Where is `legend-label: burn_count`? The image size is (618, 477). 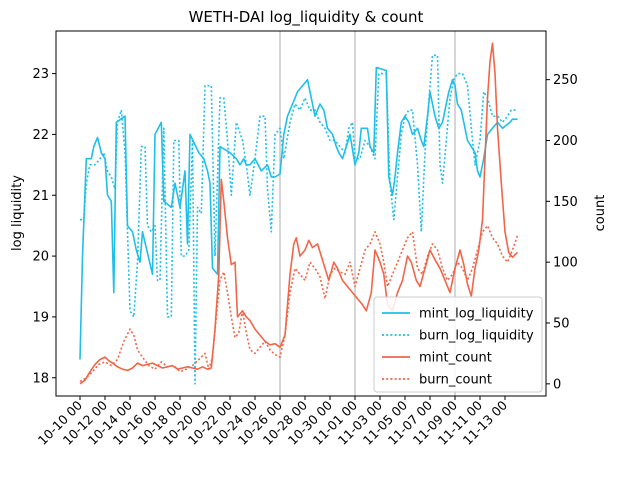
legend-label: burn_count is located at coordinates (455, 380).